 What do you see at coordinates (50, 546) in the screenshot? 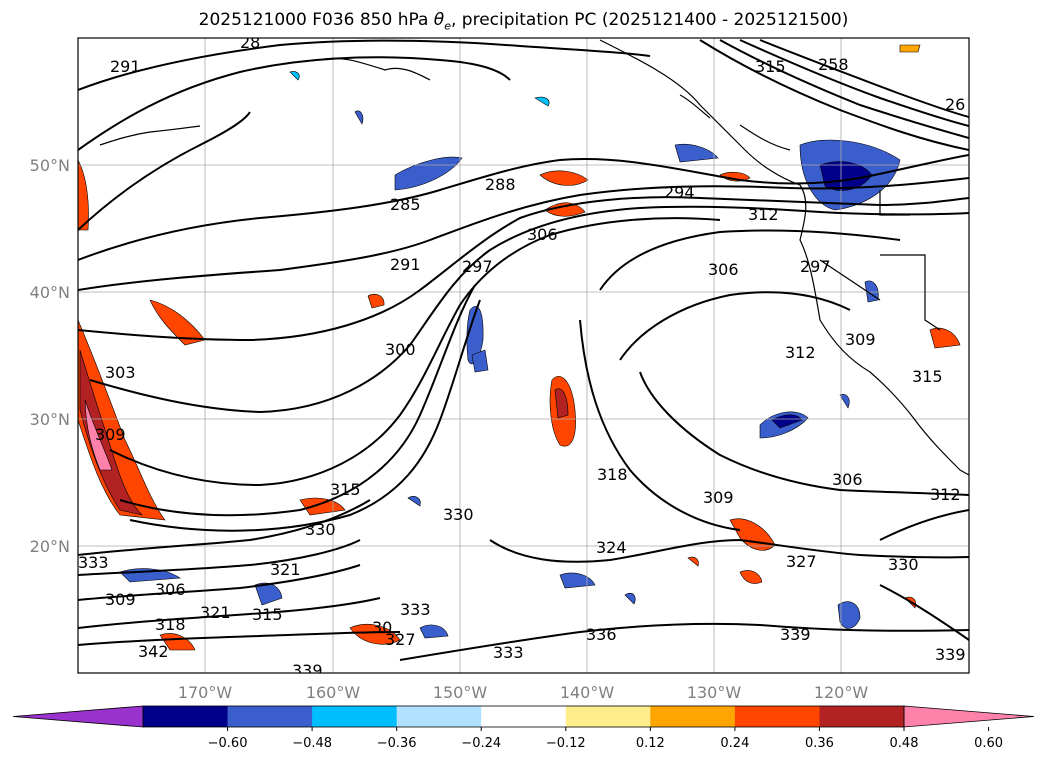
I see `lat-label: 20°N` at bounding box center [50, 546].